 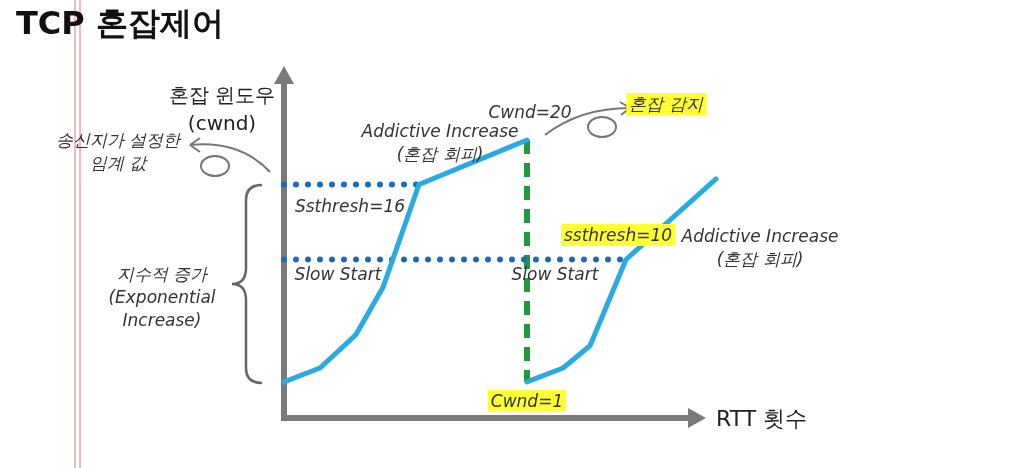 I want to click on annotation: 송신지가 설정한 임계 값, so click(x=118, y=151).